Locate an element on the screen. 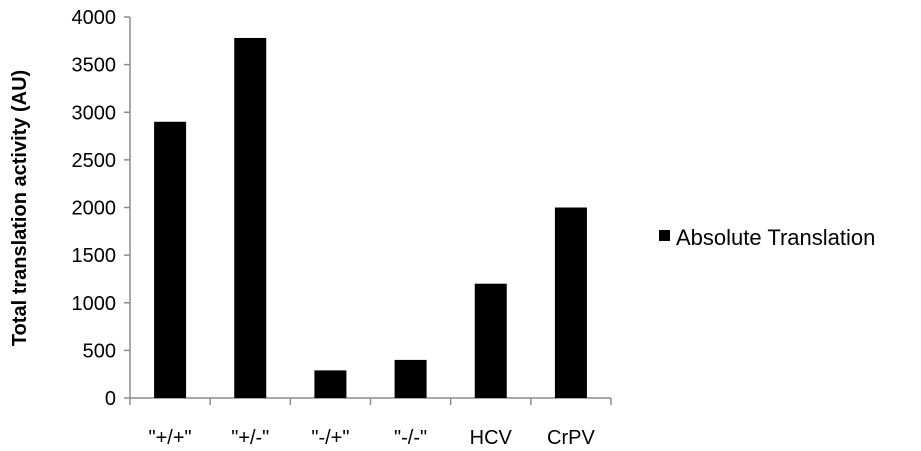  x-category-label: HCV is located at coordinates (491, 438).